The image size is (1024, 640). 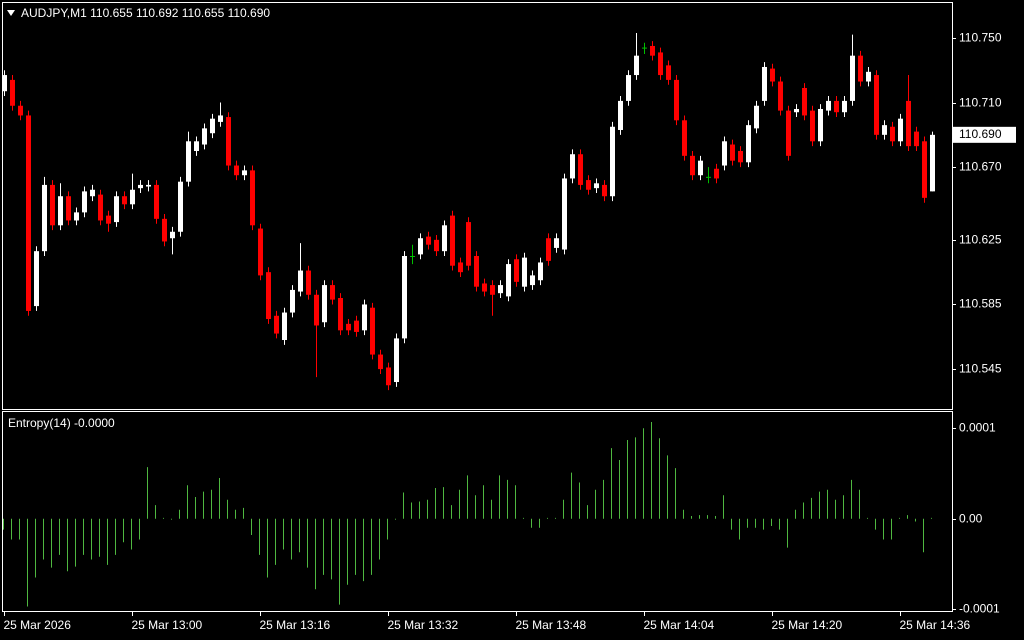 What do you see at coordinates (980, 369) in the screenshot?
I see `y-tick-label: 110.545` at bounding box center [980, 369].